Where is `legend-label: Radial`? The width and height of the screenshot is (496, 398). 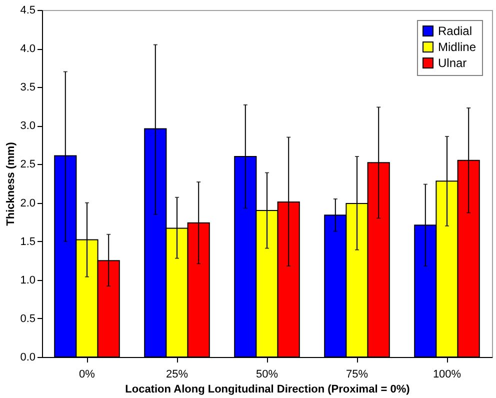
legend-label: Radial is located at coordinates (455, 31).